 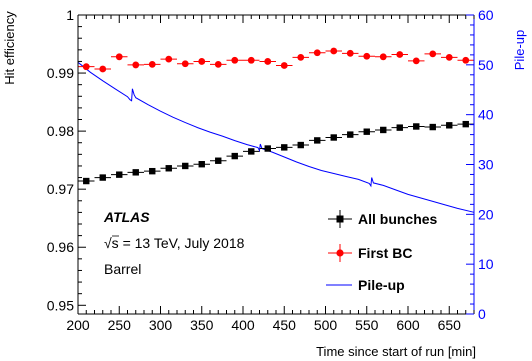 What do you see at coordinates (122, 269) in the screenshot?
I see `region-label: Barrel` at bounding box center [122, 269].